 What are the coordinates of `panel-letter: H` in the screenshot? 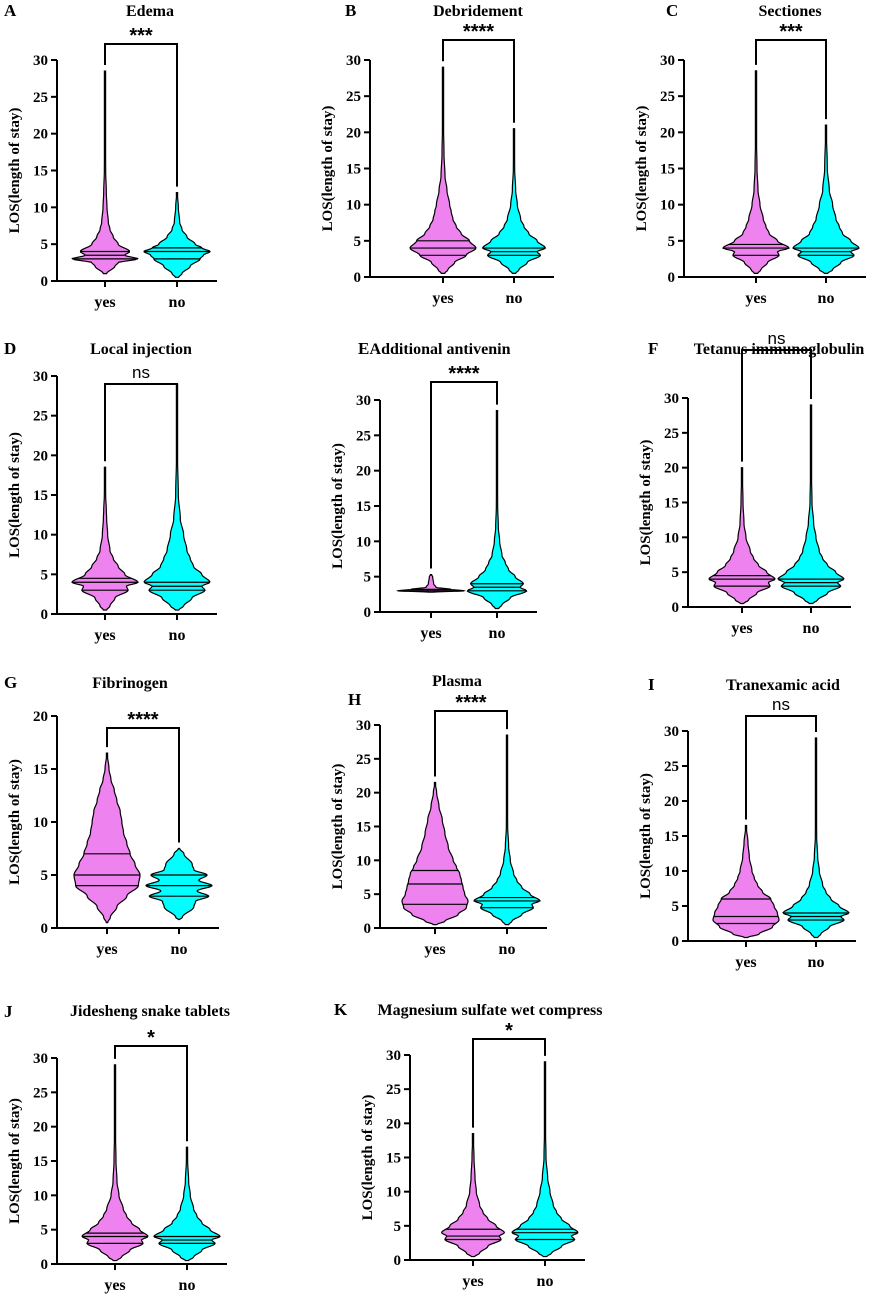 It's located at (354, 699).